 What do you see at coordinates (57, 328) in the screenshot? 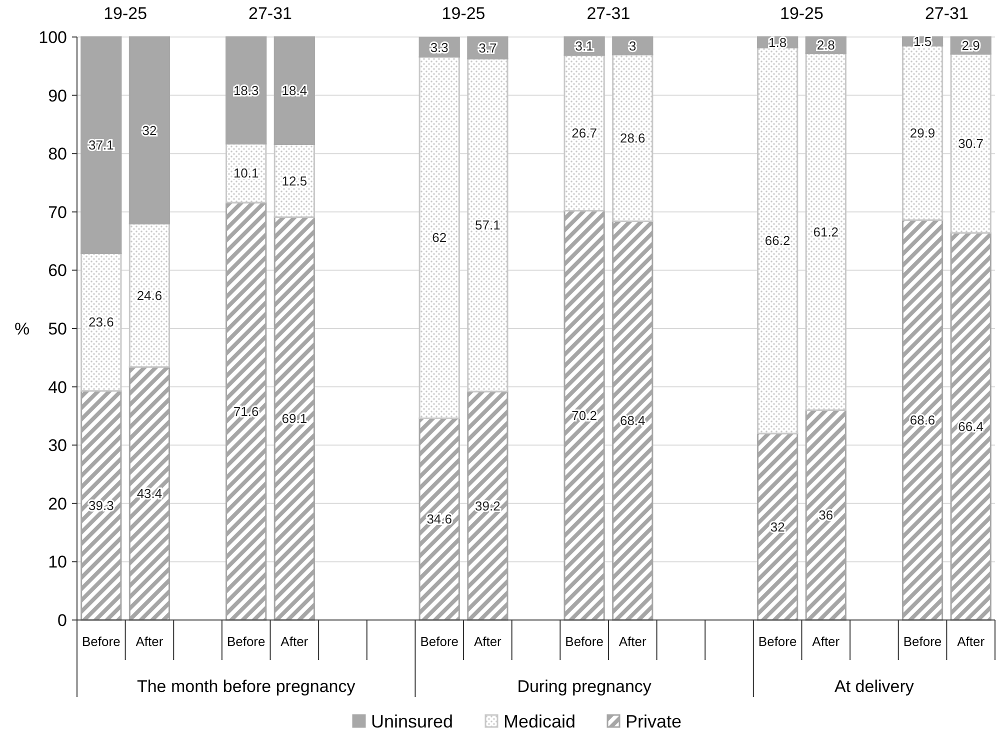
I see `y-tick-label: 50` at bounding box center [57, 328].